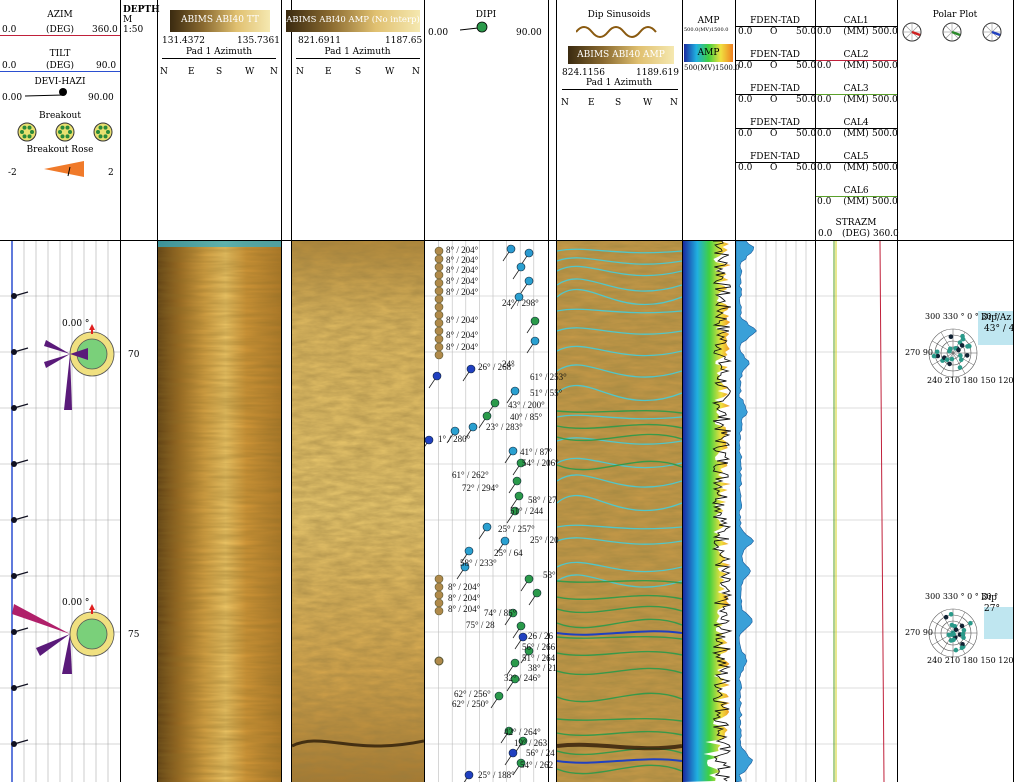 The width and height of the screenshot is (1014, 782). What do you see at coordinates (539, 647) in the screenshot?
I see `dip-tag: 56° / 266` at bounding box center [539, 647].